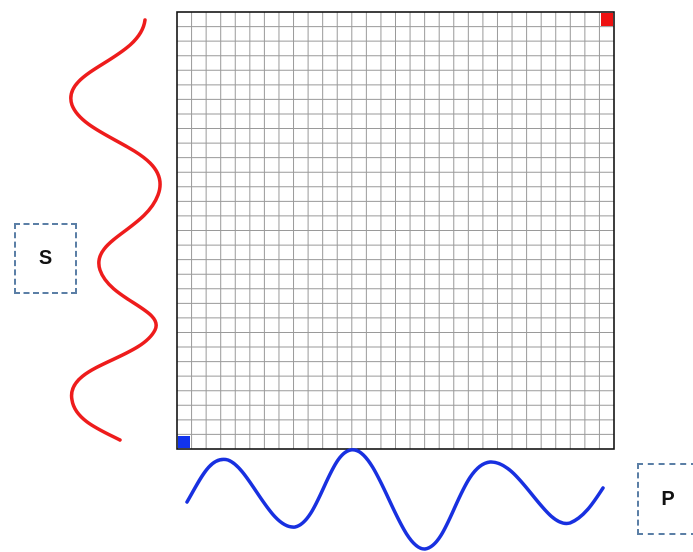  Describe the element at coordinates (668, 498) in the screenshot. I see `p-label: P` at that location.